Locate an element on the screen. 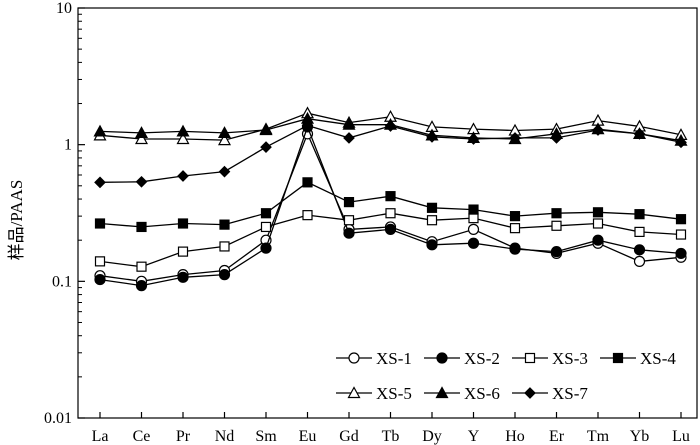 The width and height of the screenshot is (700, 445). data-point-XS-4-Ce is located at coordinates (141, 227).